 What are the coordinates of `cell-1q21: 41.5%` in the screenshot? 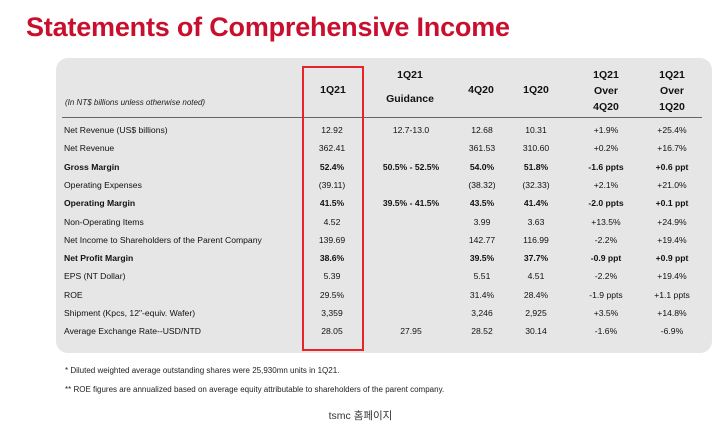 It's located at (332, 203).